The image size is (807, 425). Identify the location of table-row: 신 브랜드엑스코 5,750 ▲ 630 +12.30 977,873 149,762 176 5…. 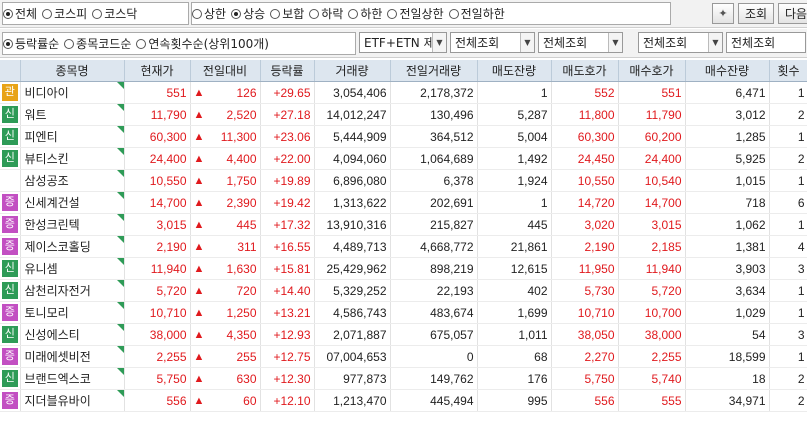
(403, 378).